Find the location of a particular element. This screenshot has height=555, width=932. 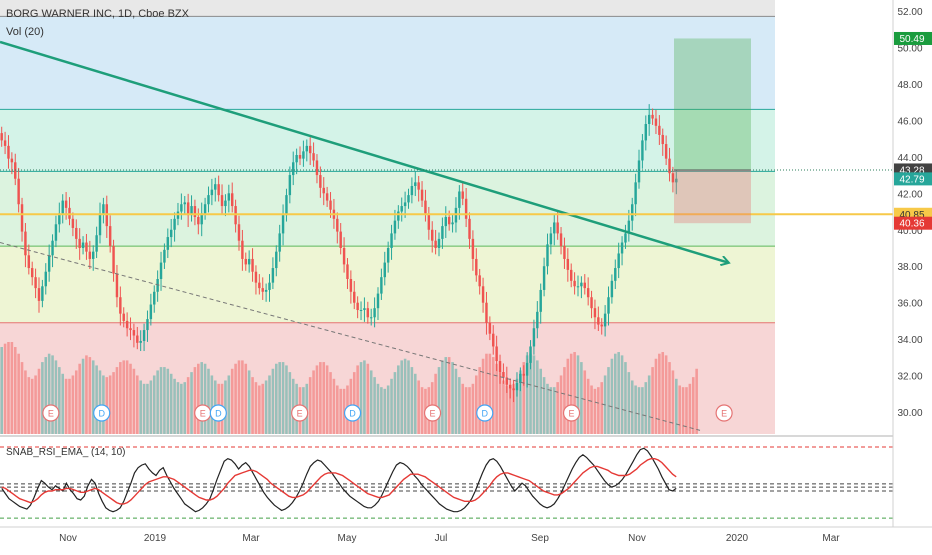

price-label: 43.28 is located at coordinates (911, 170).